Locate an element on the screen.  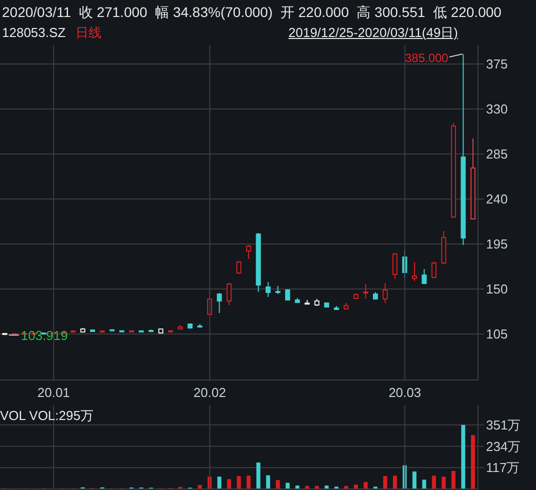
y-tick-label: 150 is located at coordinates (497, 289).